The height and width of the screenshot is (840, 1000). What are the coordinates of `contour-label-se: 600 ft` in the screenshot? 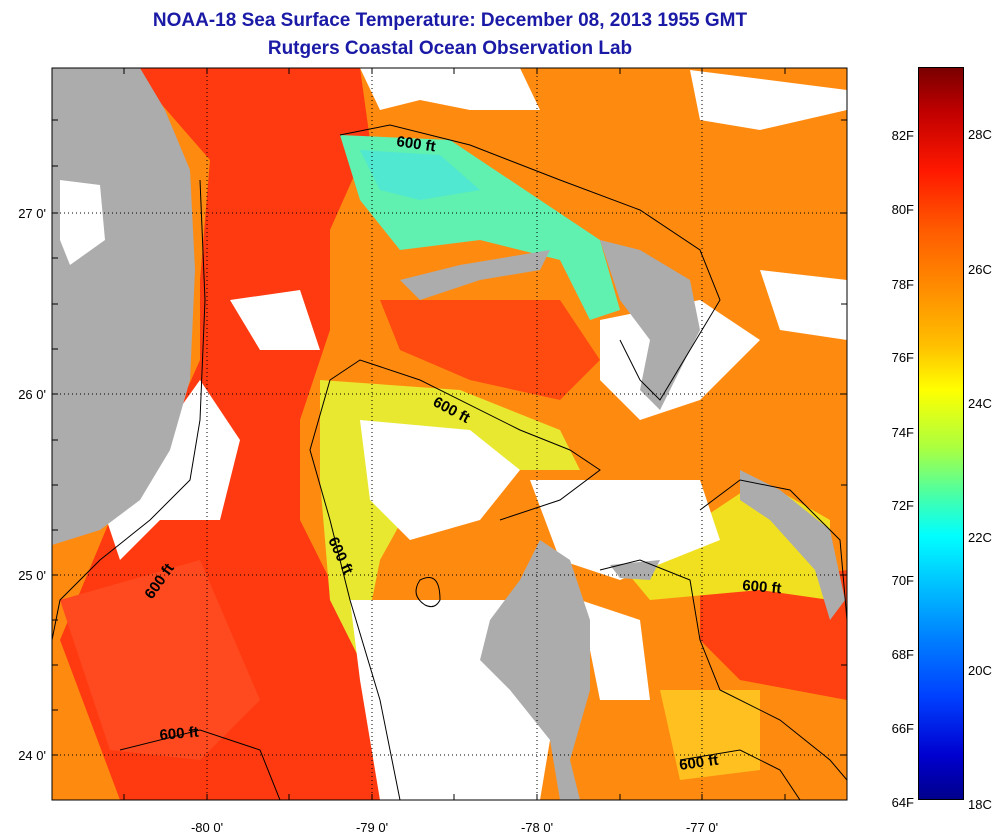 It's located at (698, 763).